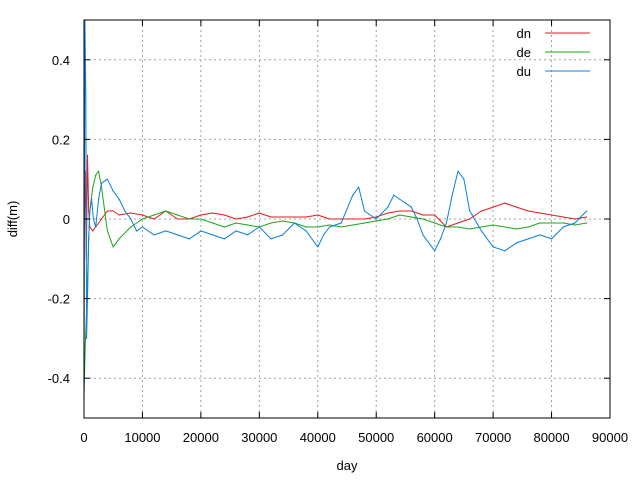  What do you see at coordinates (61, 139) in the screenshot?
I see `y-tick-label: 0.2` at bounding box center [61, 139].